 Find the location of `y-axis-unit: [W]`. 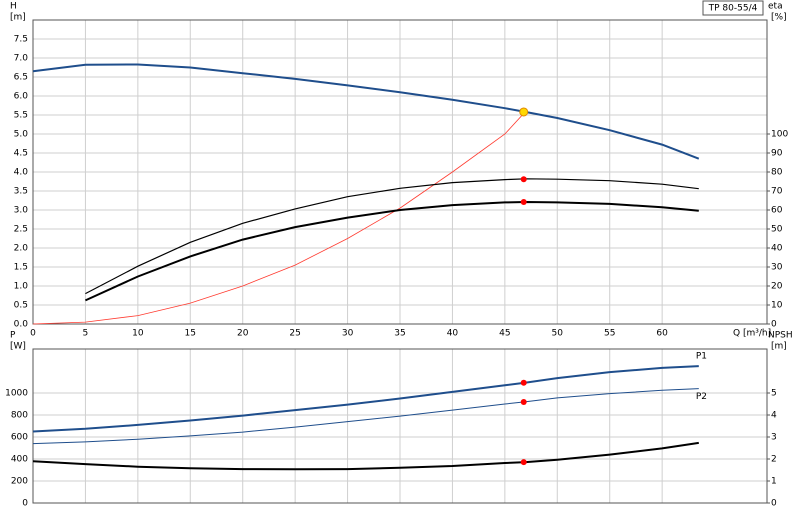

y-axis-unit: [W] is located at coordinates (18, 347).